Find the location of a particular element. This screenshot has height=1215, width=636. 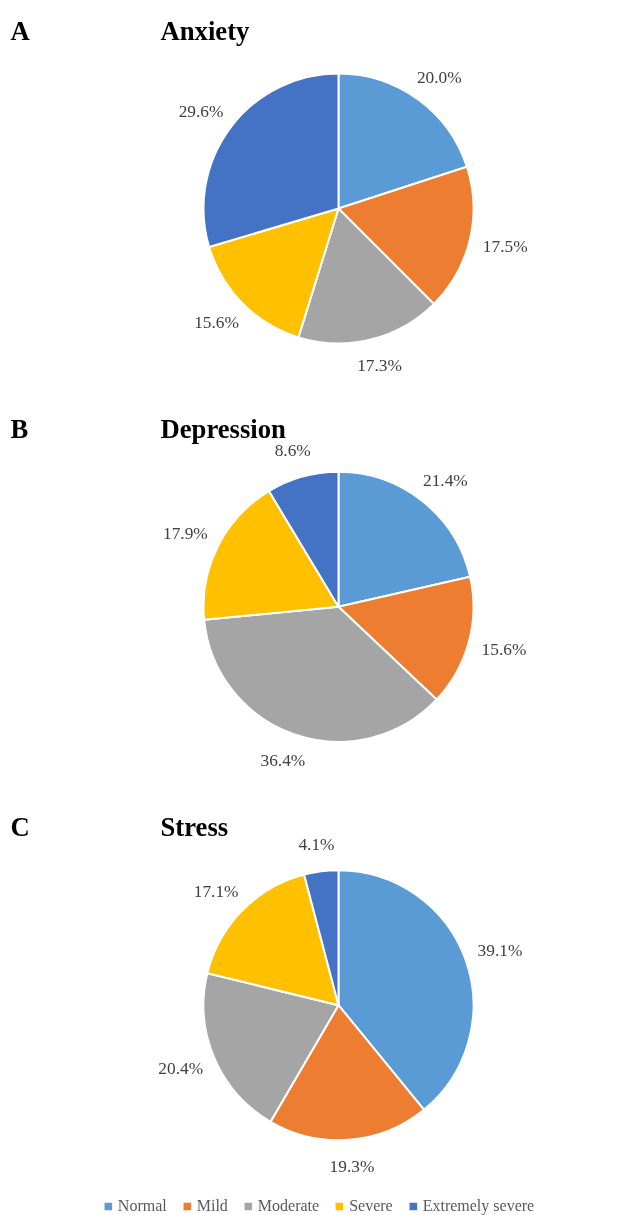

text: C is located at coordinates (20, 827).